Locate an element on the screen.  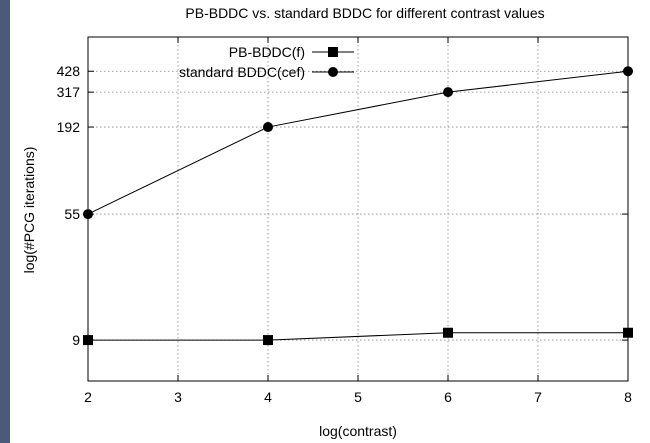
x-tick-label: 5 is located at coordinates (358, 397).